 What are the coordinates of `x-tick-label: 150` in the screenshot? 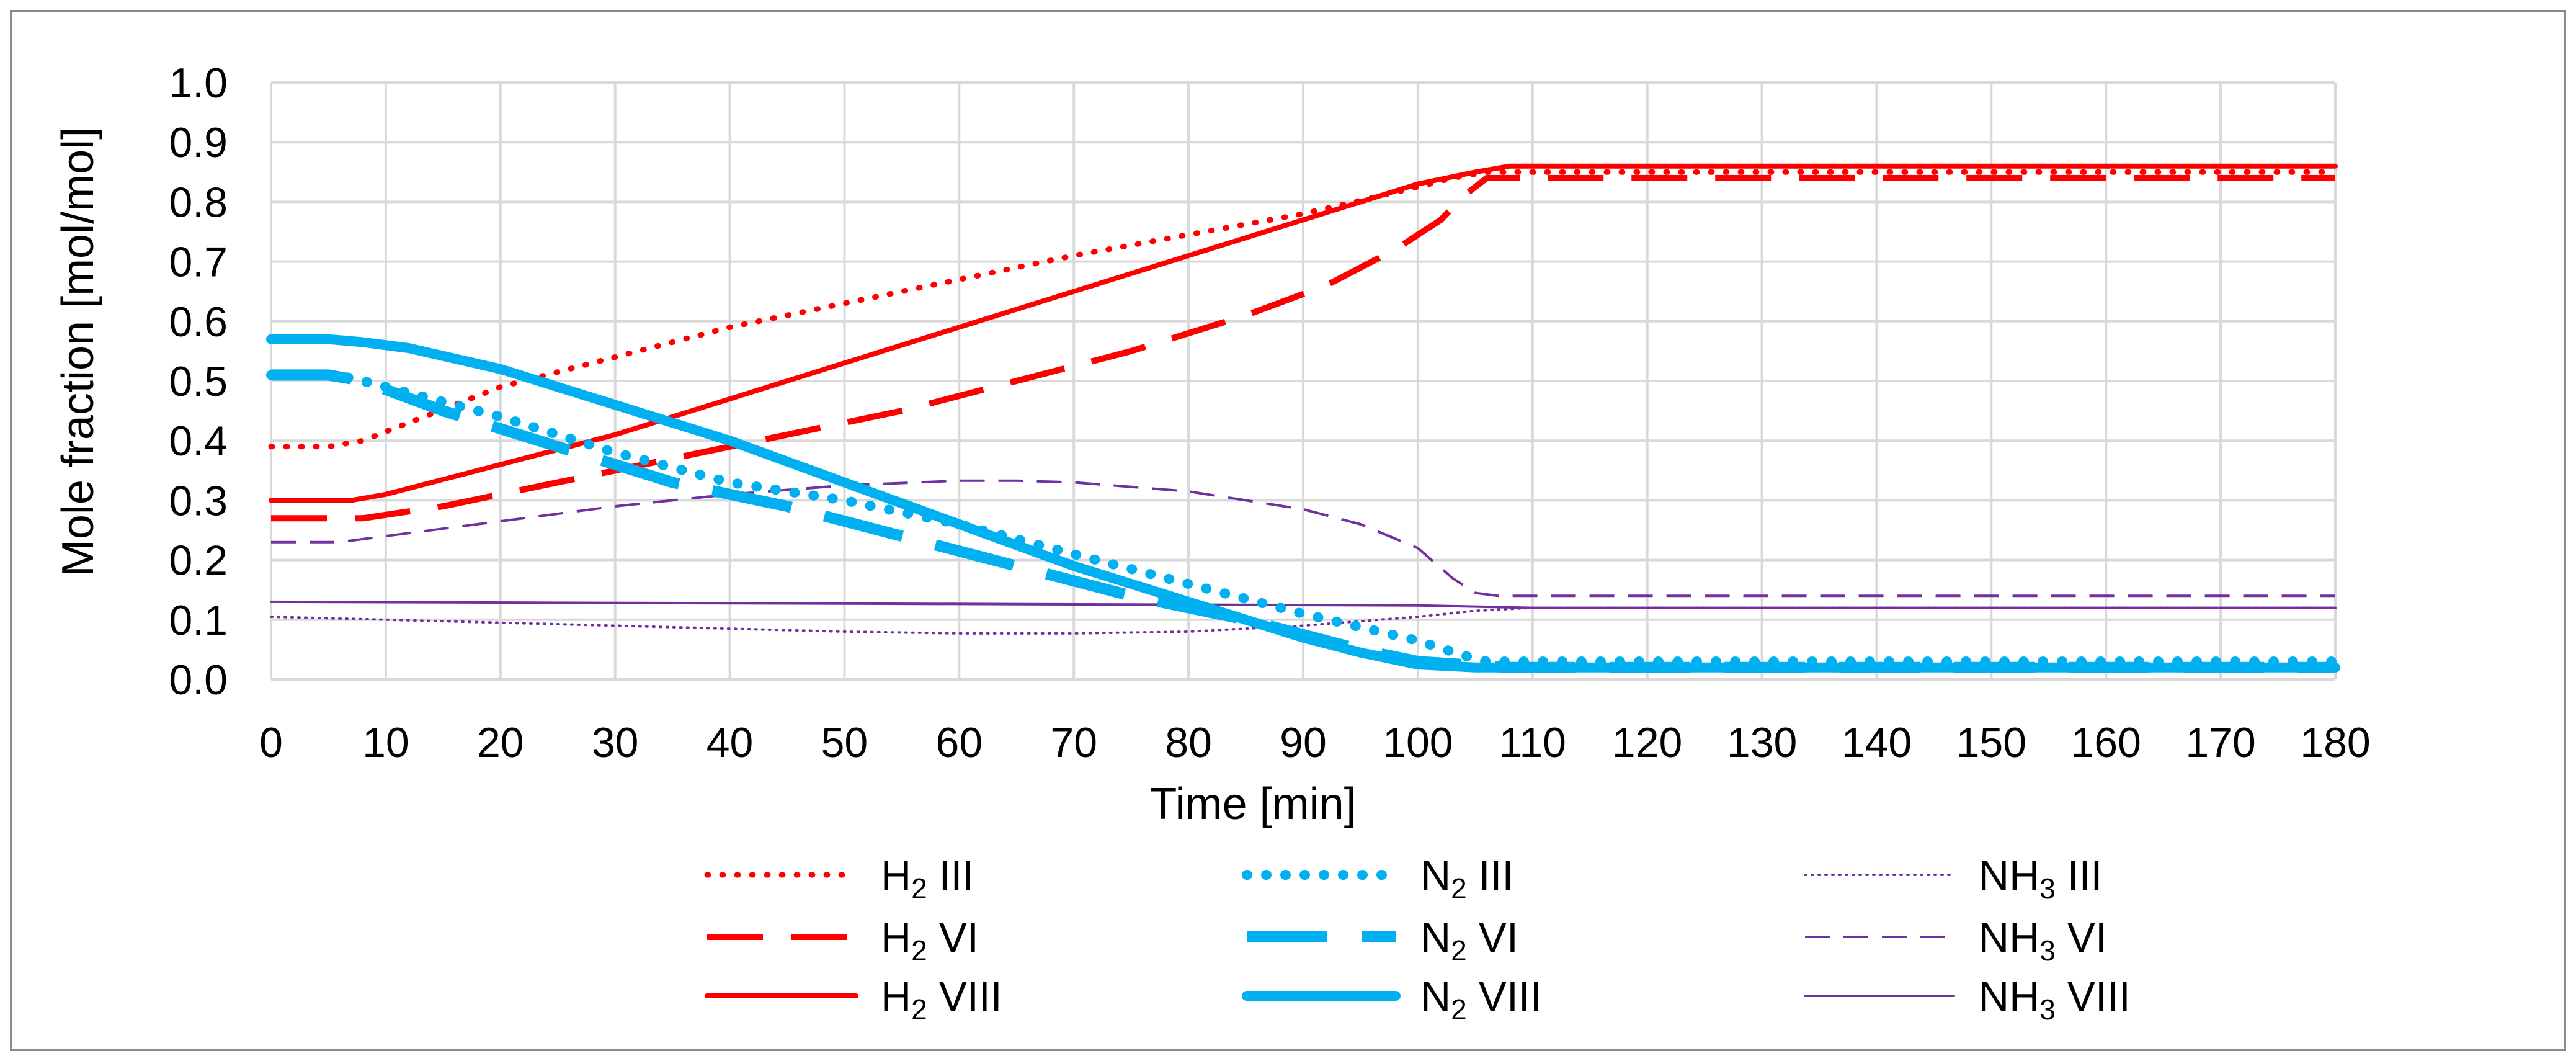 It's located at (1991, 742).